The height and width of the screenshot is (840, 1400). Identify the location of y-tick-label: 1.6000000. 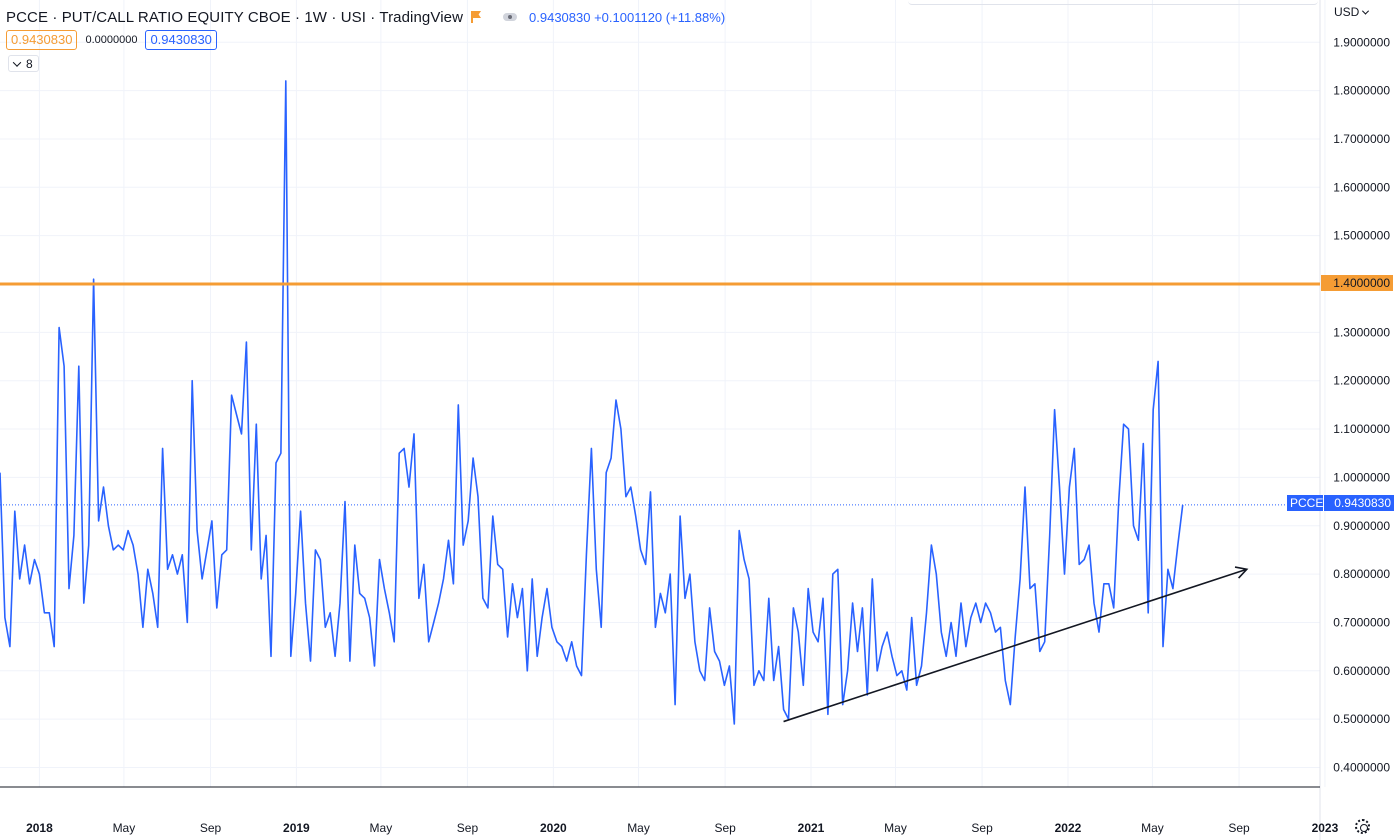
(1361, 187).